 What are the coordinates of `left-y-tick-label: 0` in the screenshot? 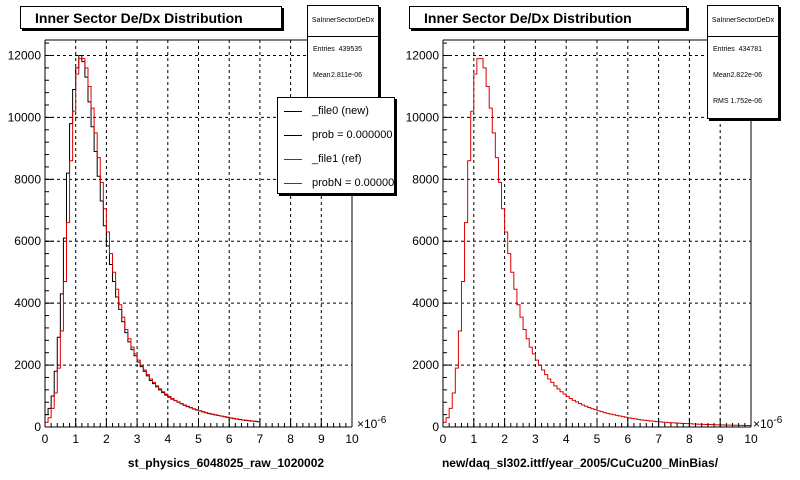 It's located at (37, 427).